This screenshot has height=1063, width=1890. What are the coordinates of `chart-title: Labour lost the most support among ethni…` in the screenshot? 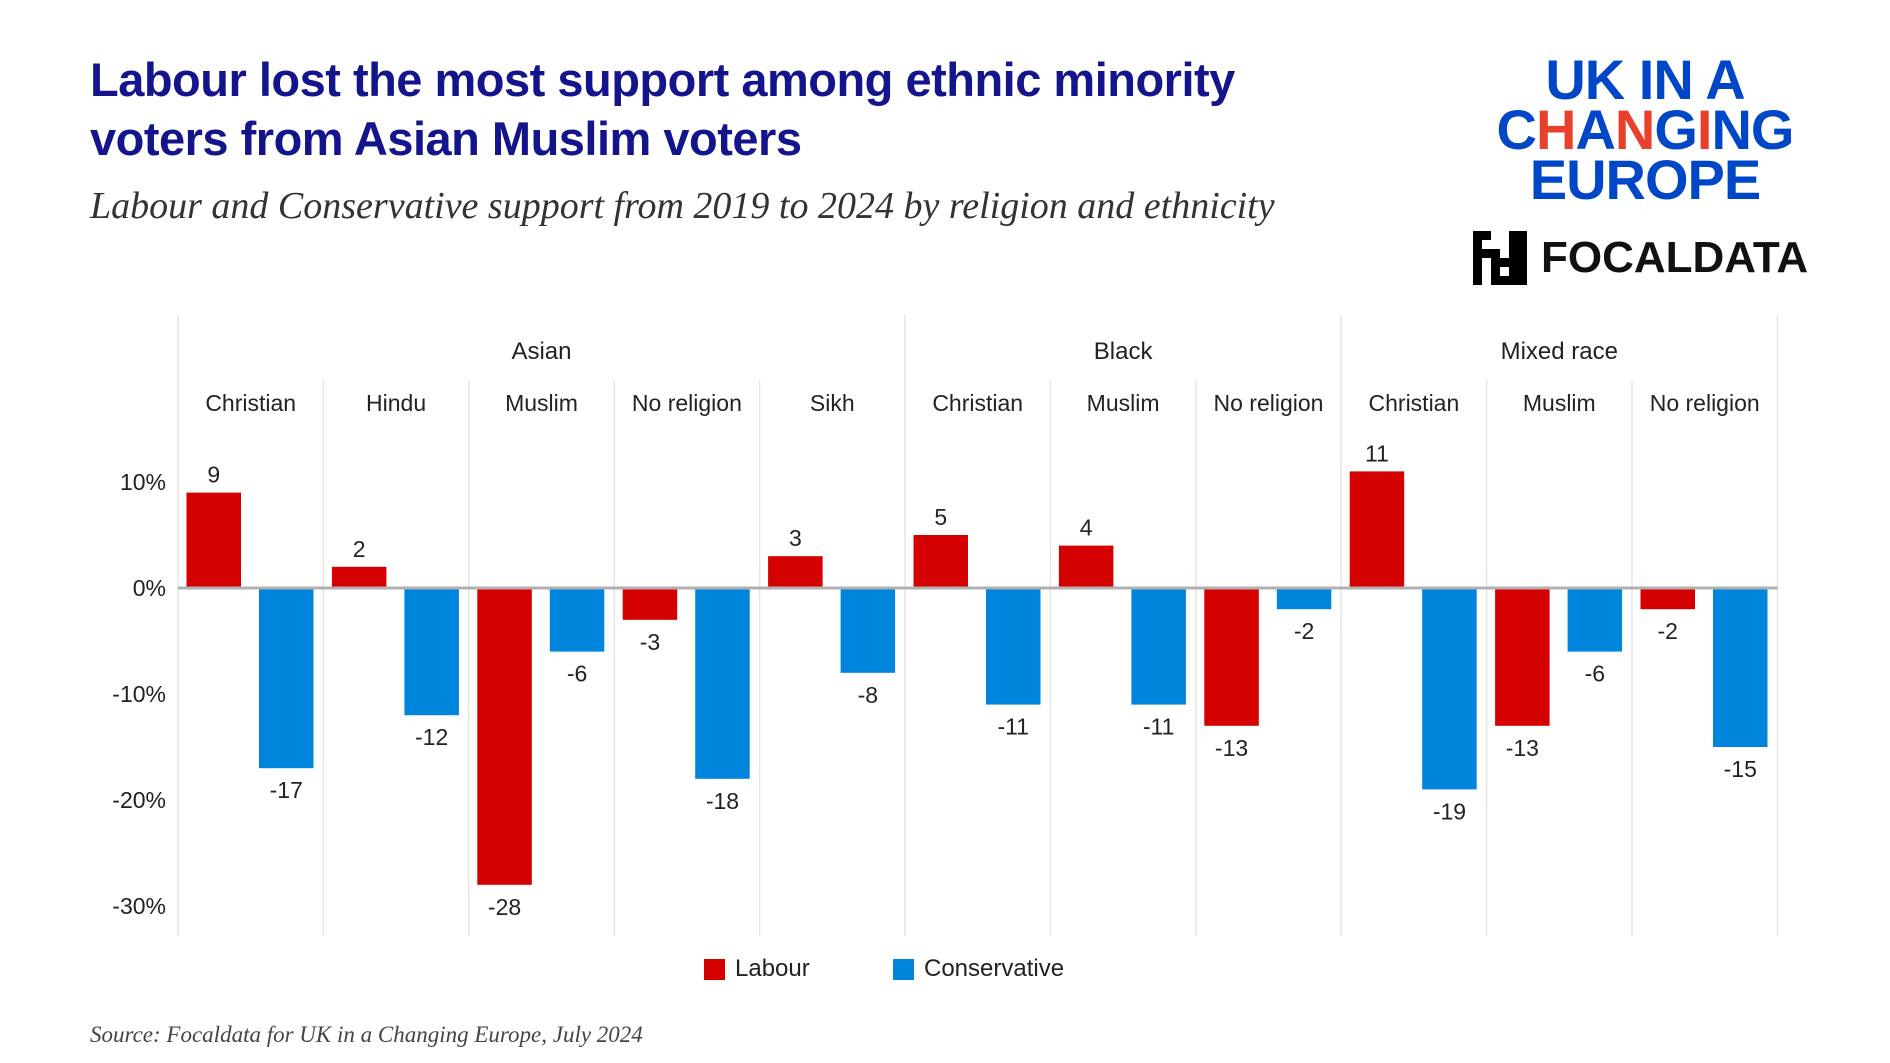 It's located at (740, 109).